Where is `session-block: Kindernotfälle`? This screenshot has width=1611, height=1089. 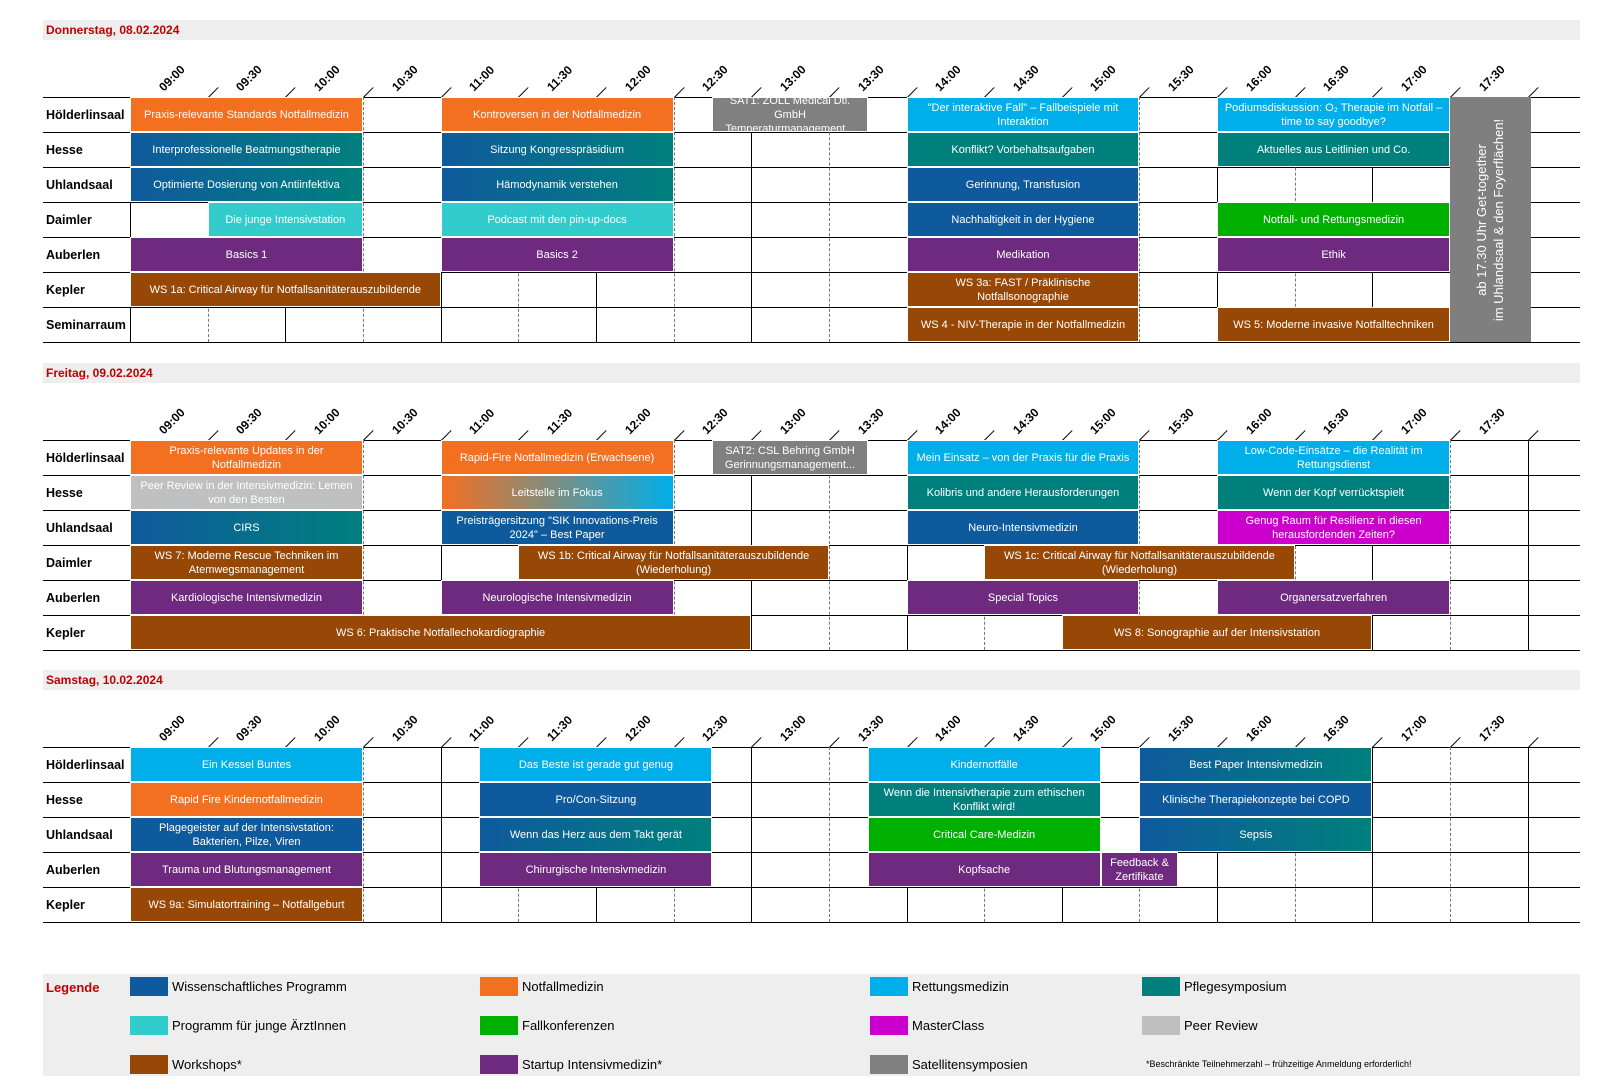 session-block: Kindernotfälle is located at coordinates (984, 764).